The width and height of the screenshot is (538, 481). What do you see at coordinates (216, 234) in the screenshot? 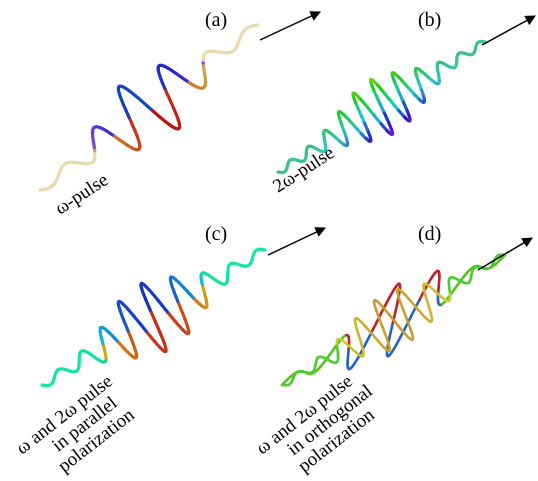
I see `panel-label: (c)` at bounding box center [216, 234].